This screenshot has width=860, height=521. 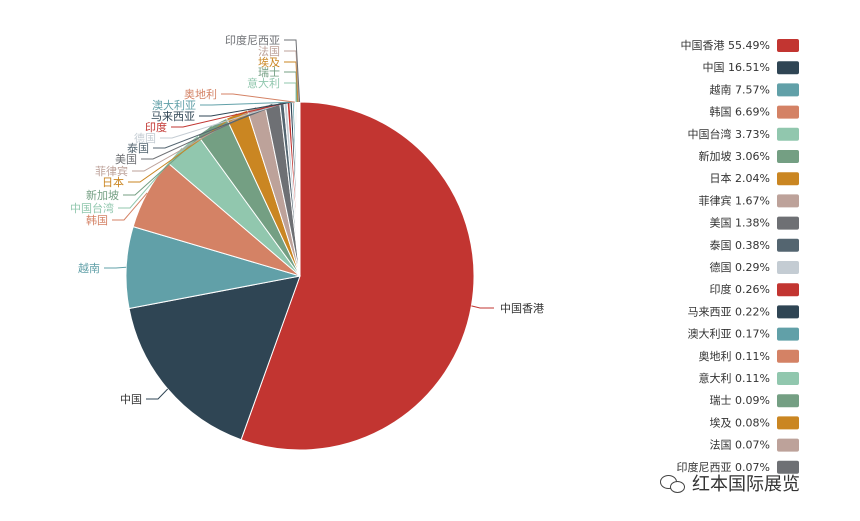 What do you see at coordinates (729, 334) in the screenshot?
I see `legend-label-14: 澳大利亚 0.17%` at bounding box center [729, 334].